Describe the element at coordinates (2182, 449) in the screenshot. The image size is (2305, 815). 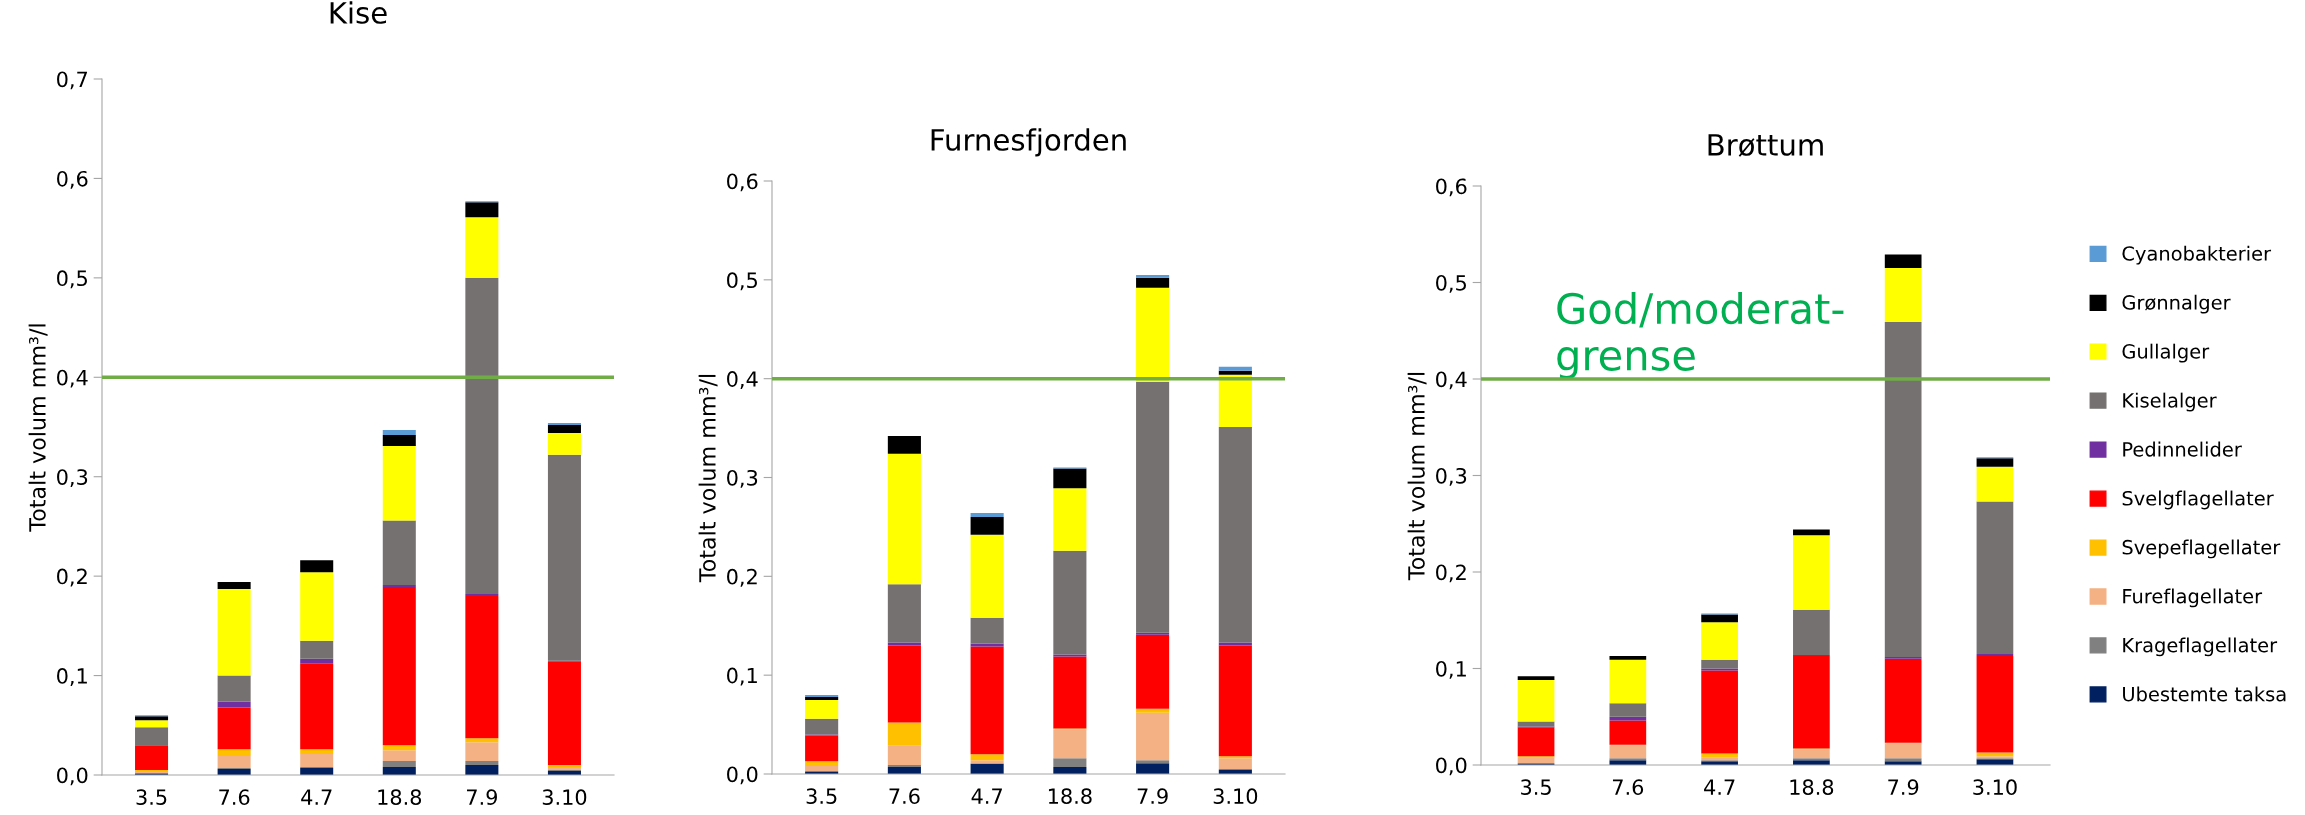
I see `legend-label: Pedinnelider` at that location.